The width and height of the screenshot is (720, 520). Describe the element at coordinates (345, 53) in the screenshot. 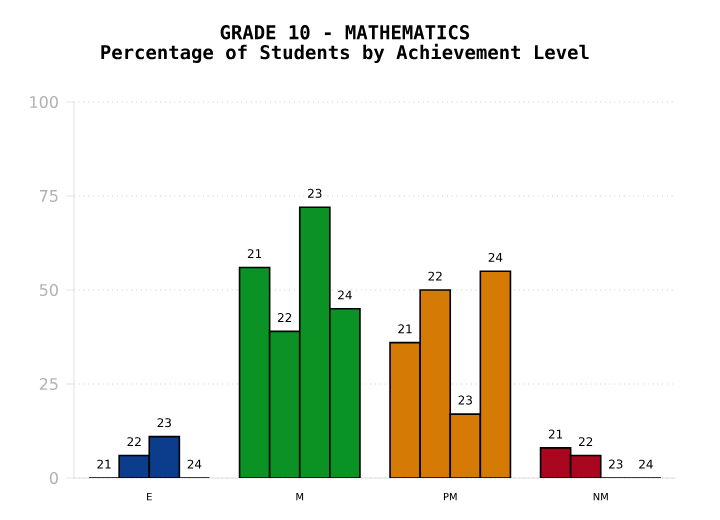

I see `chart-subtitle: Percentage of Students by Achievement Level` at that location.